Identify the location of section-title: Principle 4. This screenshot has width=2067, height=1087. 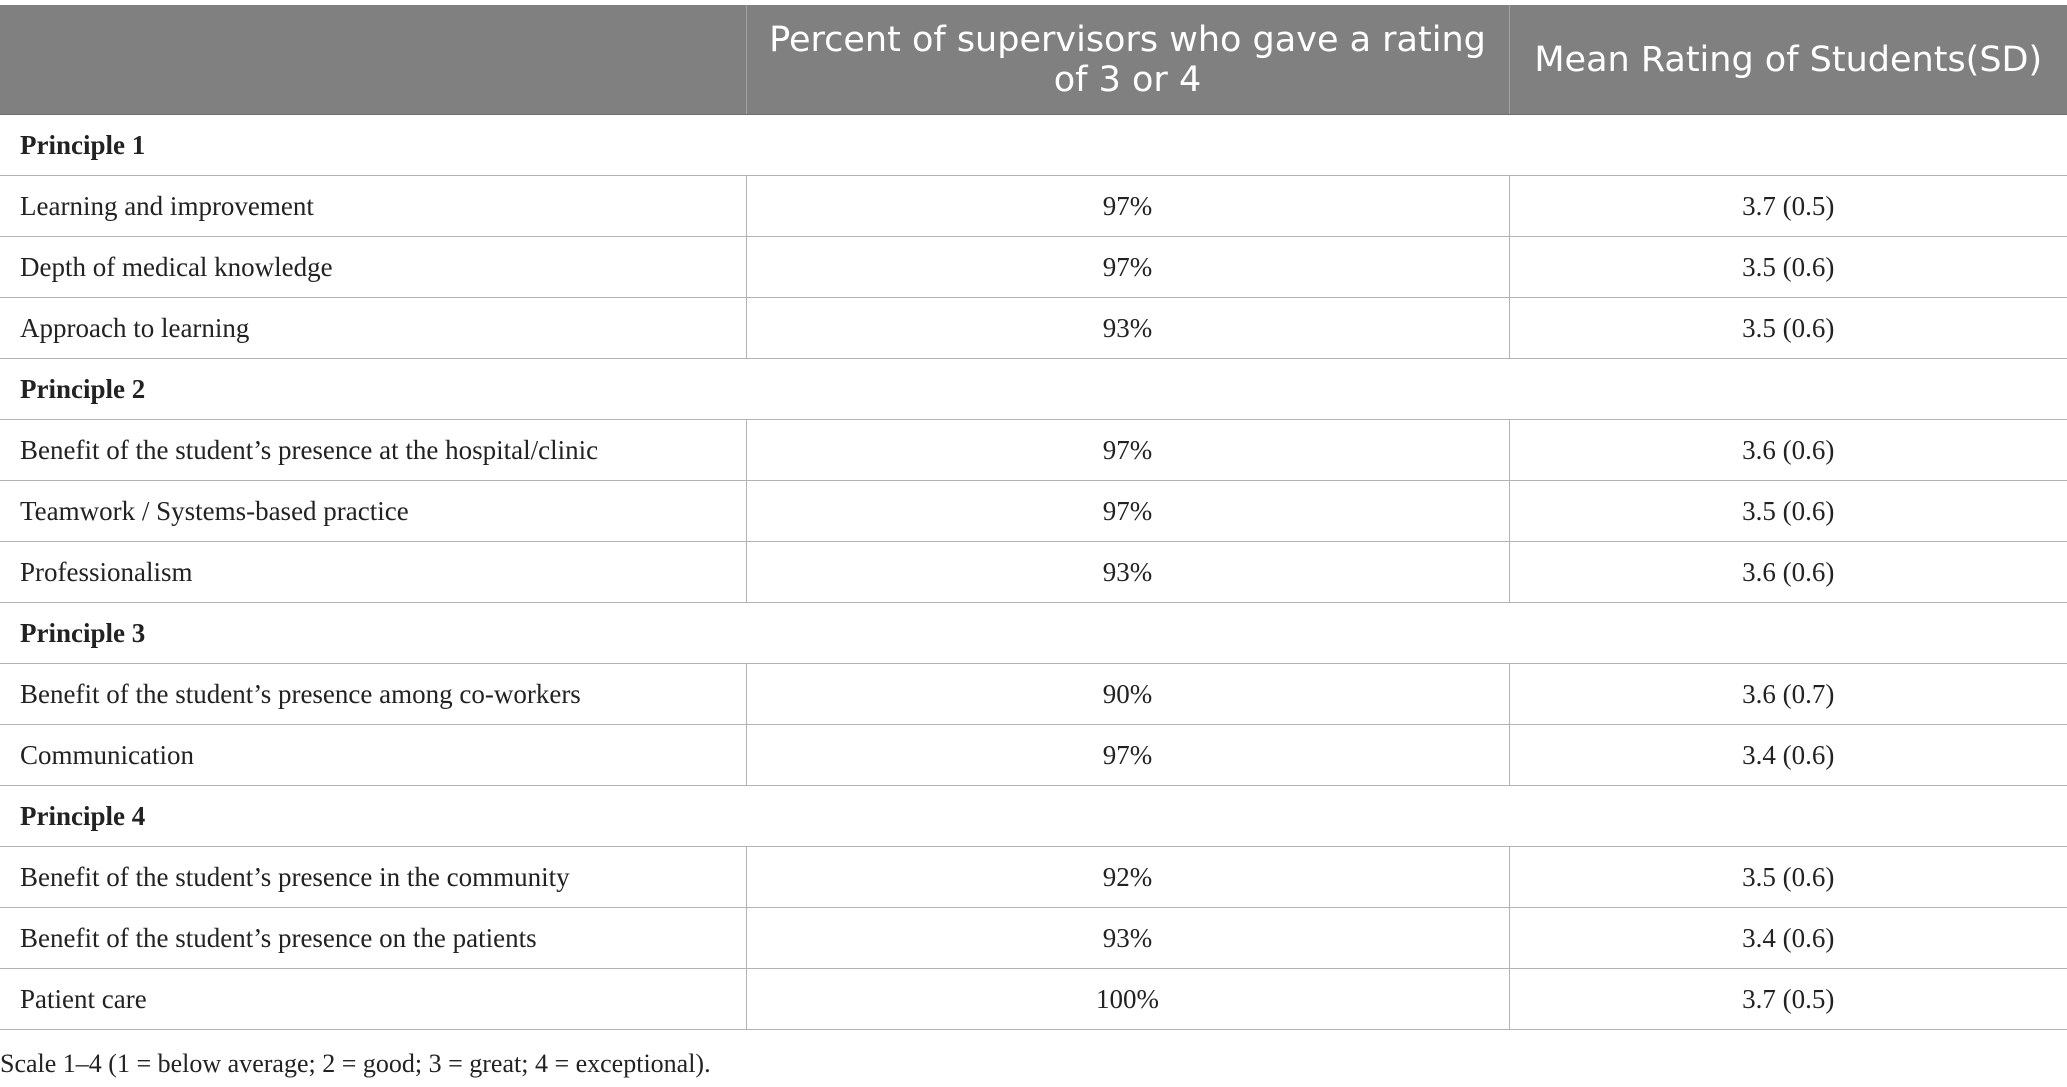
(1033, 816).